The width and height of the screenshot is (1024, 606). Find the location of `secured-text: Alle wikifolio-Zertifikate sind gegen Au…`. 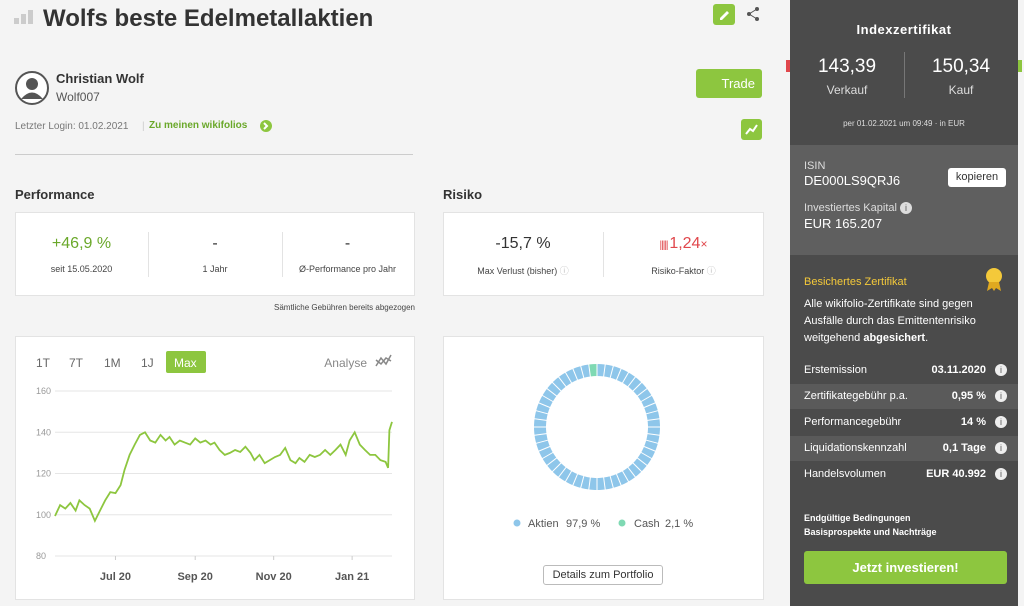

secured-text: Alle wikifolio-Zertifikate sind gegen Au… is located at coordinates (901, 321).